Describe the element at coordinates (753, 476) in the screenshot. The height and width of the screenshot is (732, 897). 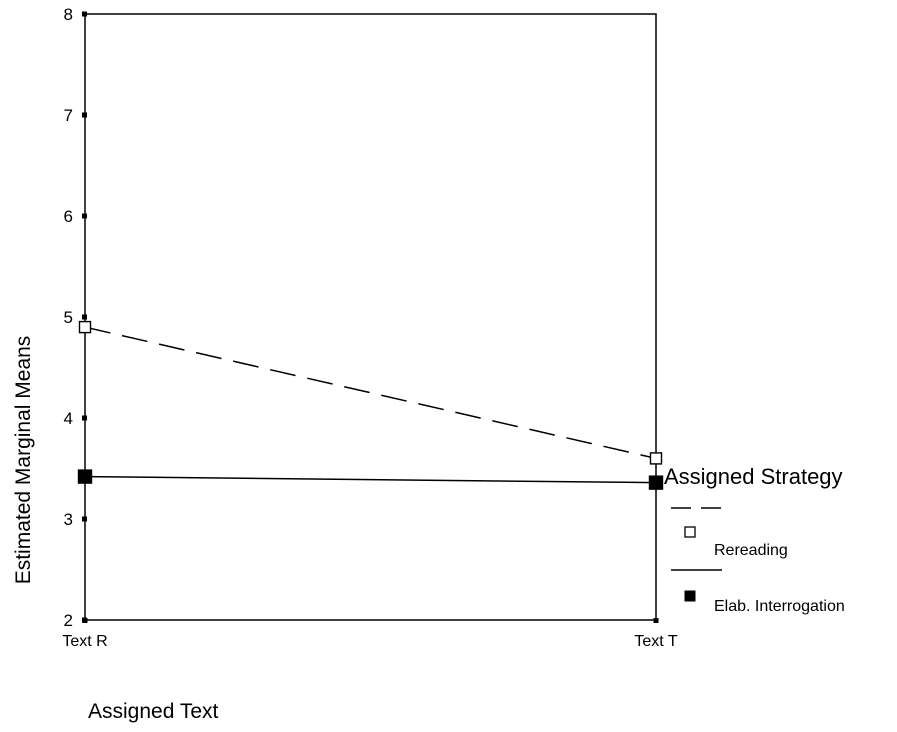
I see `legend-title: Assigned Strategy` at that location.